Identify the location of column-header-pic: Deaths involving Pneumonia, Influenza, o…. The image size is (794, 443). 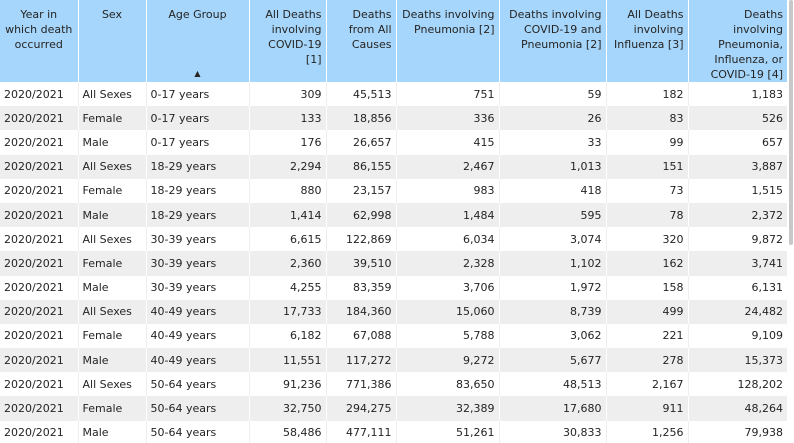
(737, 41).